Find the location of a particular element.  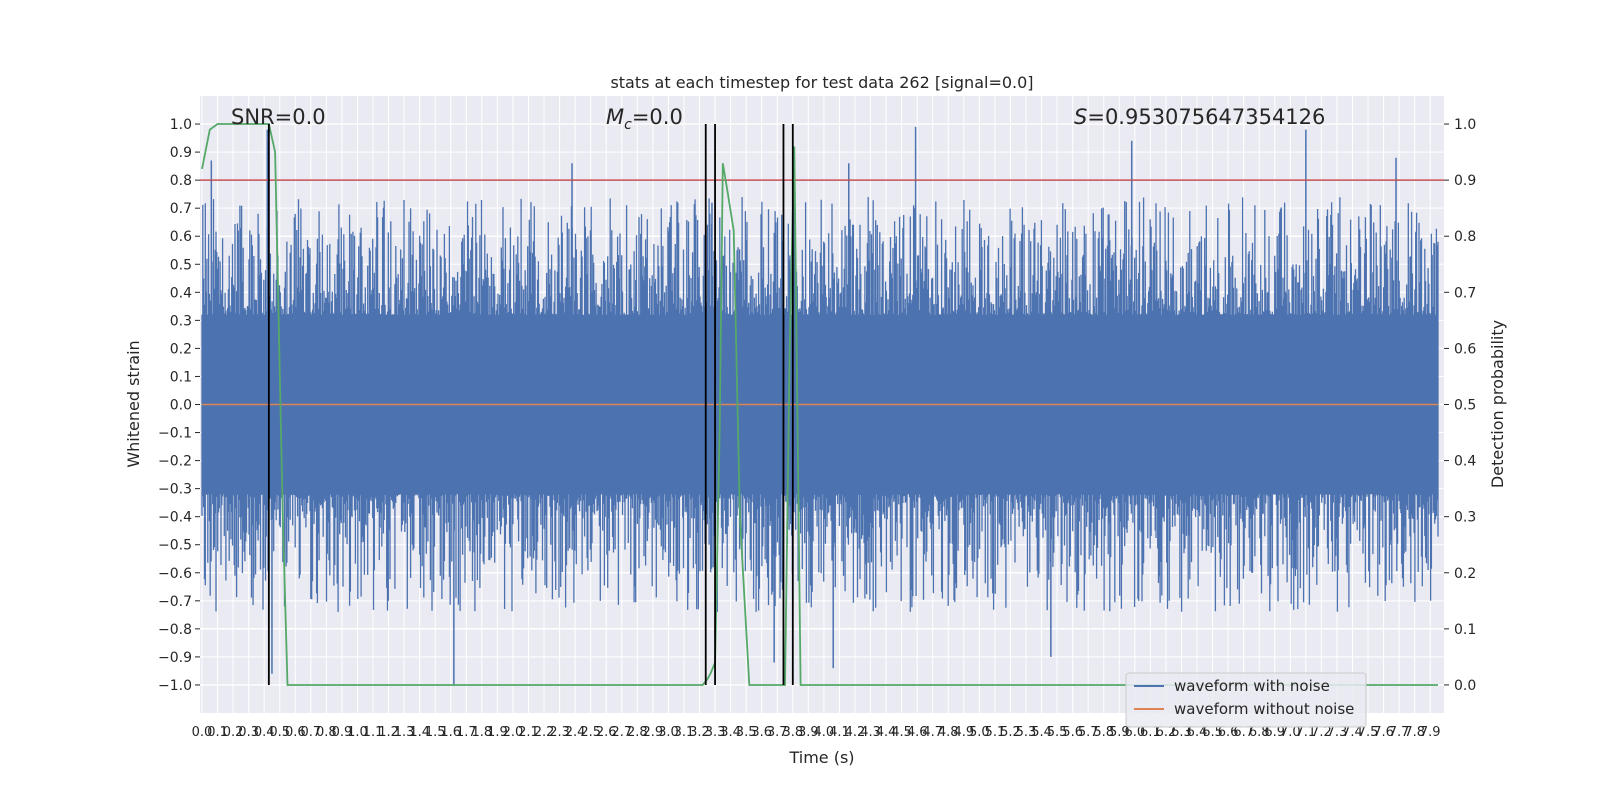

x-tick-label: 4.3 is located at coordinates (870, 732).